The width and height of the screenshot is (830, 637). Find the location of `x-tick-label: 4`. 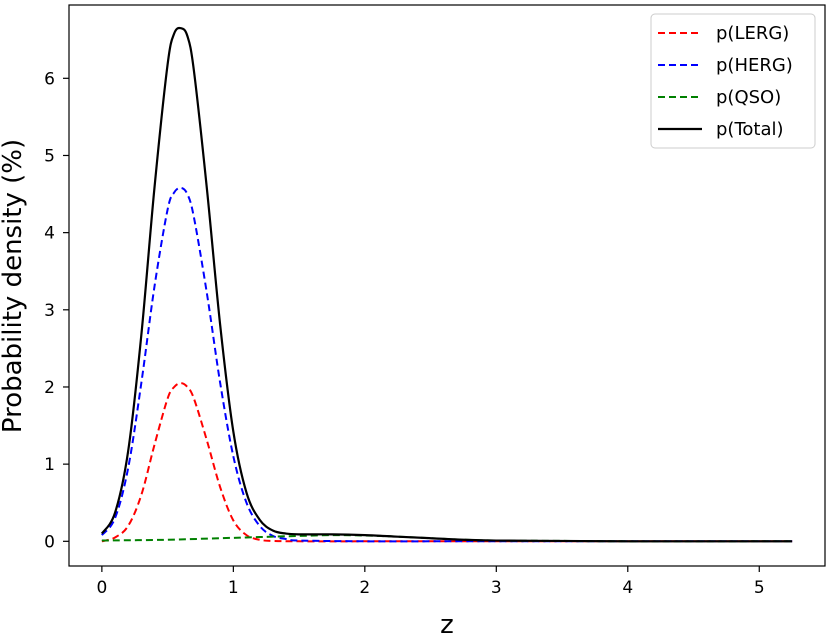

x-tick-label: 4 is located at coordinates (627, 588).